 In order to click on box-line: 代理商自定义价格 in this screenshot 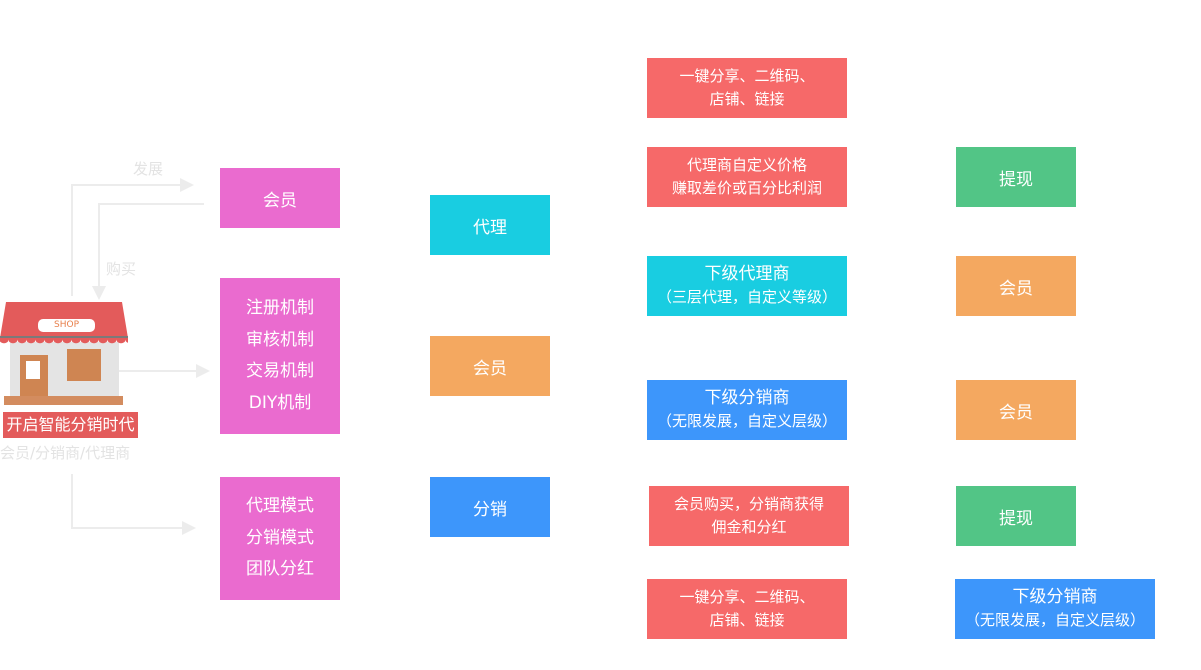, I will do `click(746, 165)`.